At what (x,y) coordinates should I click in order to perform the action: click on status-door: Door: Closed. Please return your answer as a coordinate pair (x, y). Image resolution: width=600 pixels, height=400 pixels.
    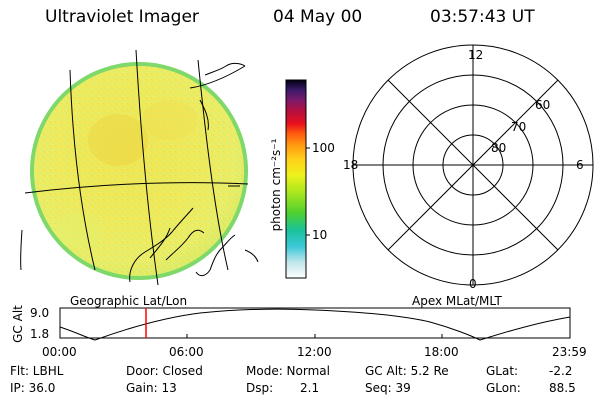
    Looking at the image, I should click on (164, 371).